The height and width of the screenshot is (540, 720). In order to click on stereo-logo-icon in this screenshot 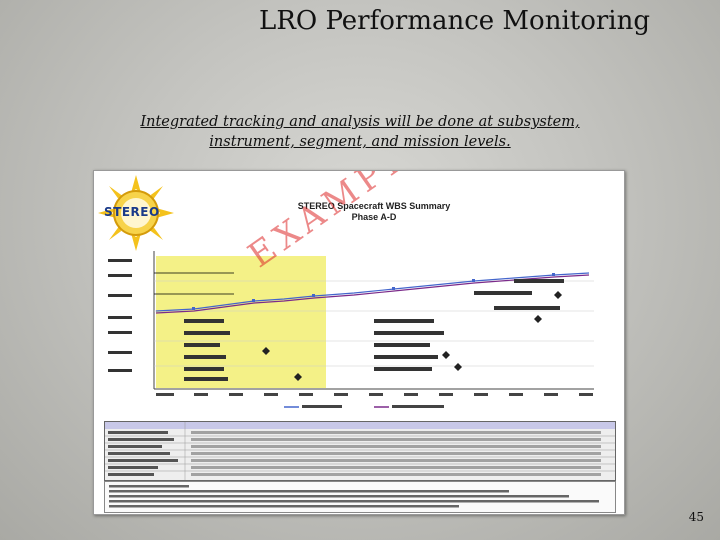, I will do `click(136, 213)`.